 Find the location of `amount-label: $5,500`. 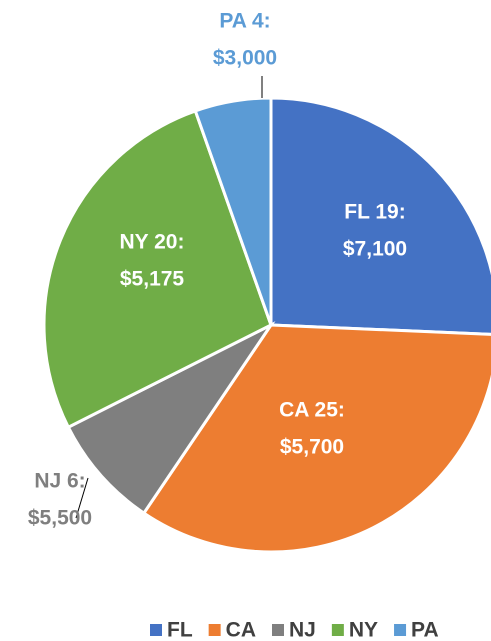

amount-label: $5,500 is located at coordinates (60, 518).